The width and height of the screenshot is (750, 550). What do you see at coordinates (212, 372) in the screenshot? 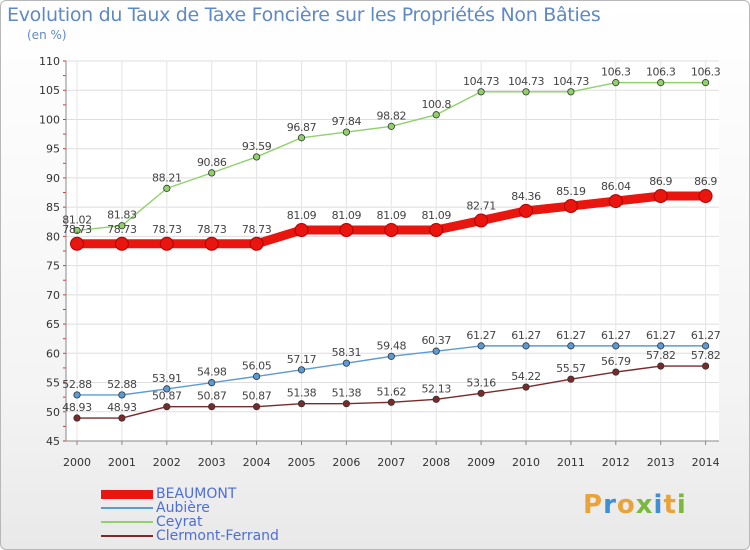
I see `data-label: 54.98` at bounding box center [212, 372].